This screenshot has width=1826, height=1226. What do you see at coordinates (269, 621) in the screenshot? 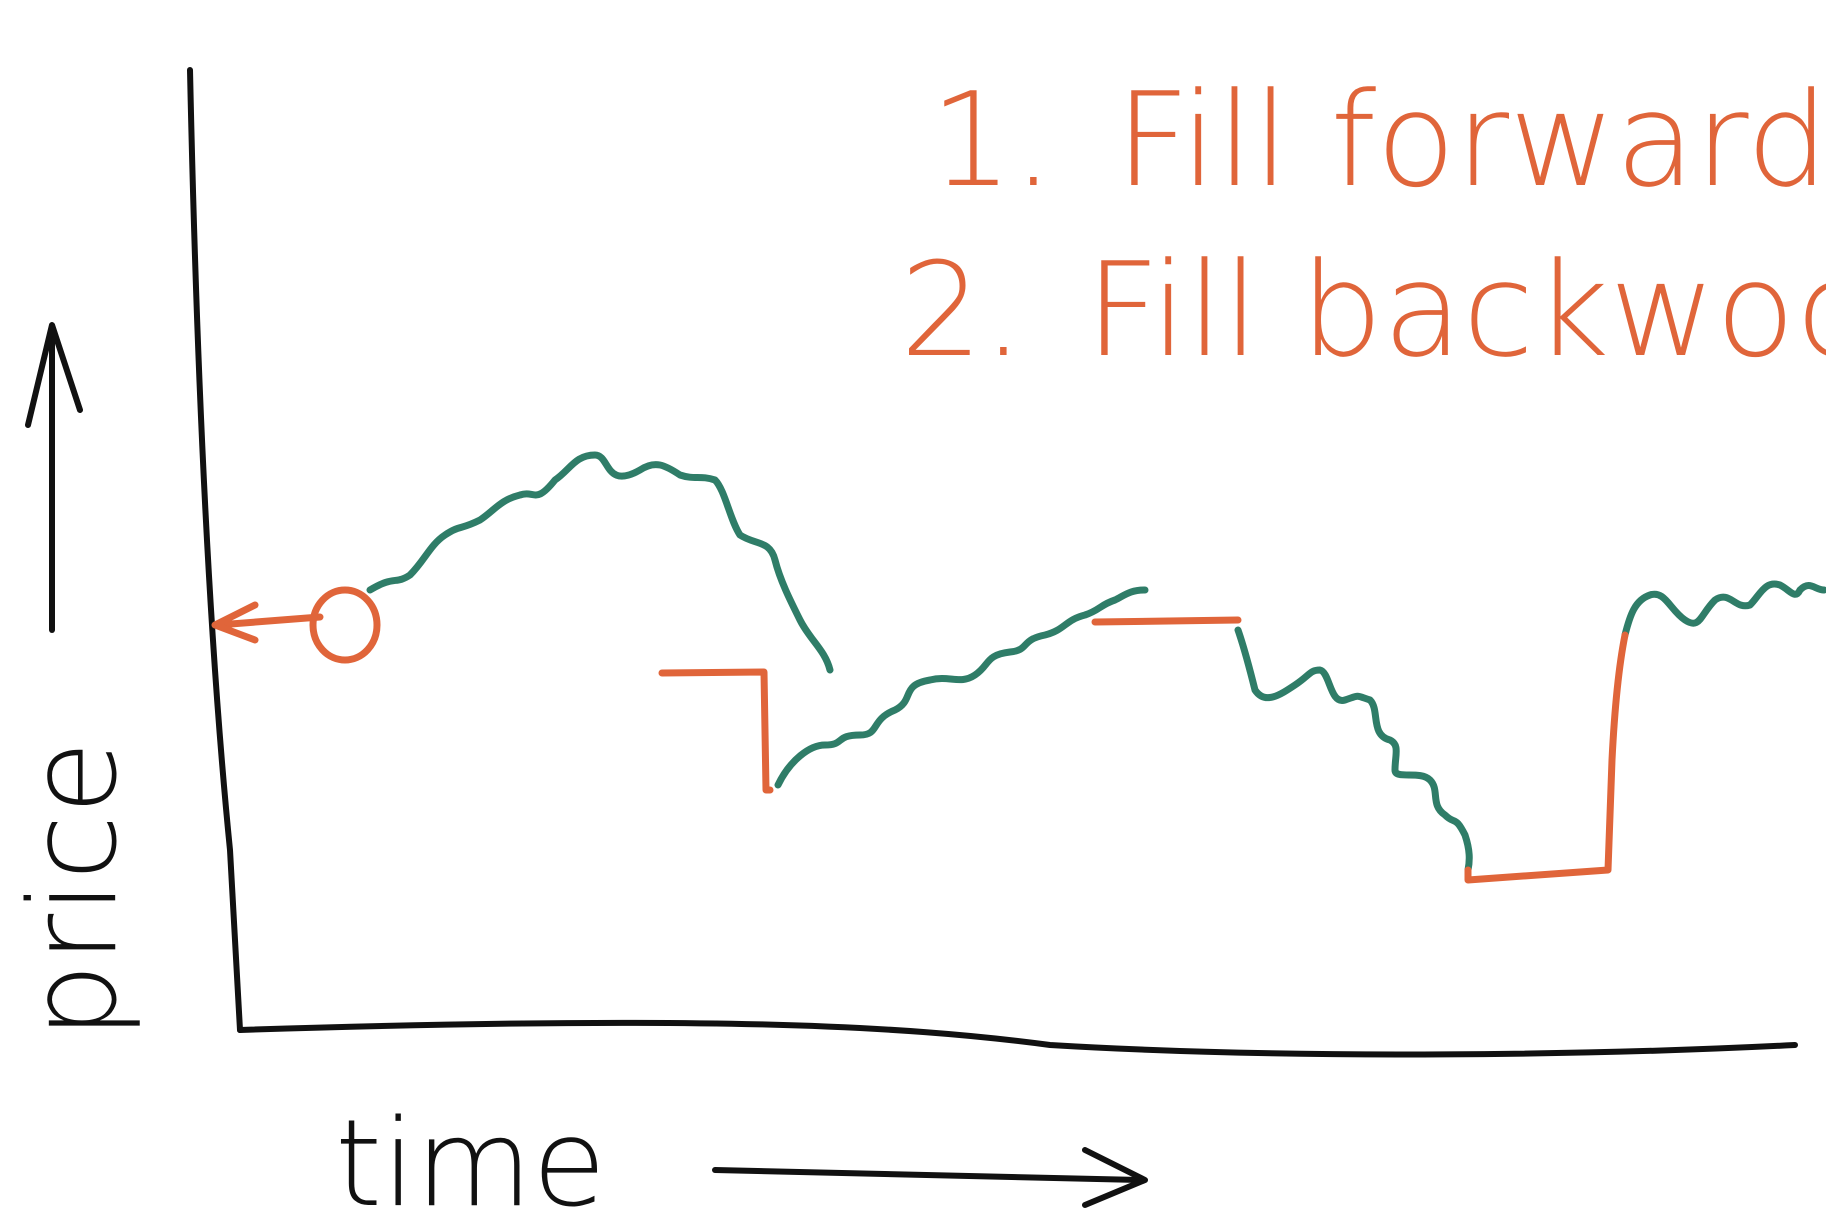
I see `back-fill-segment` at bounding box center [269, 621].